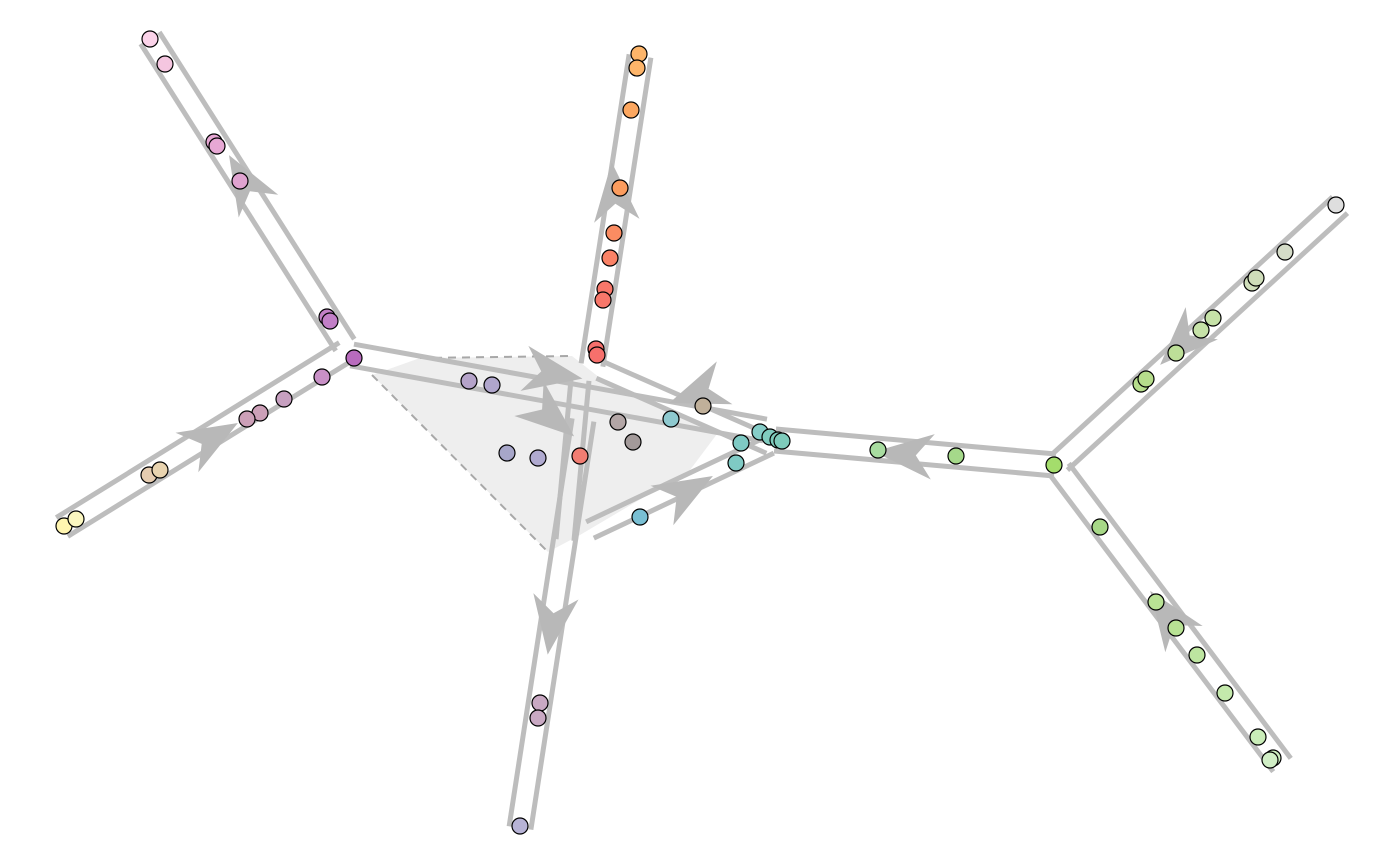 The height and width of the screenshot is (866, 1400). Describe the element at coordinates (496, 357) in the screenshot. I see `dashed-boundary` at that location.